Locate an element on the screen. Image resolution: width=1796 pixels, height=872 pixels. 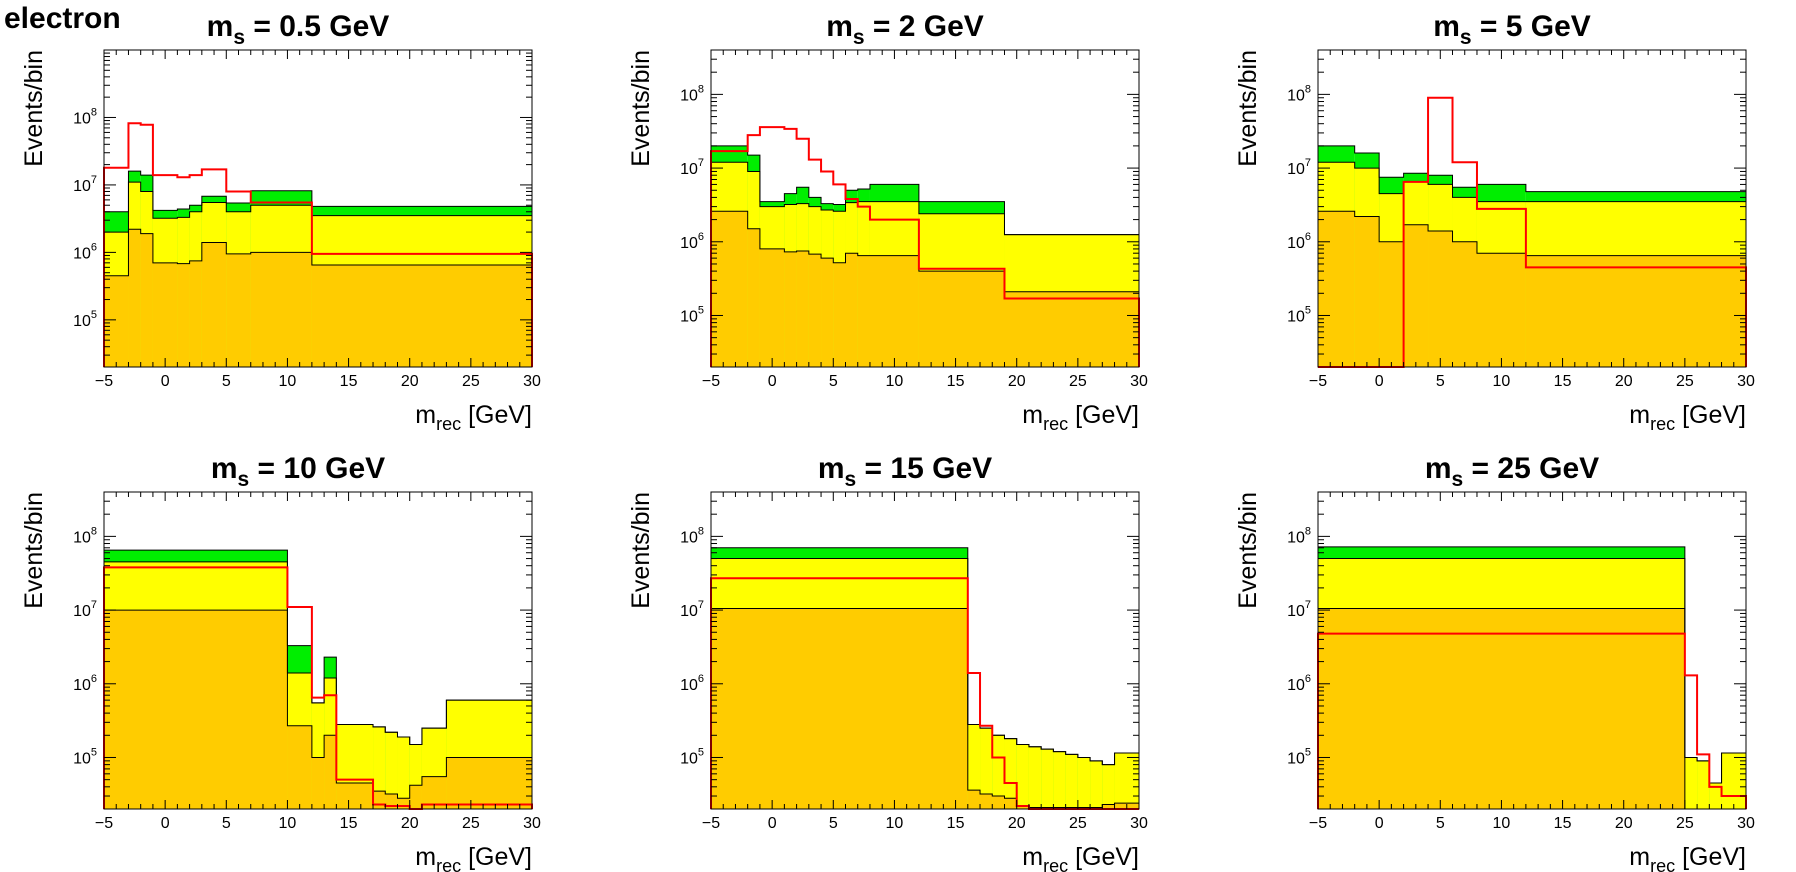
panel-title: ms = 15 GeV is located at coordinates (905, 471).